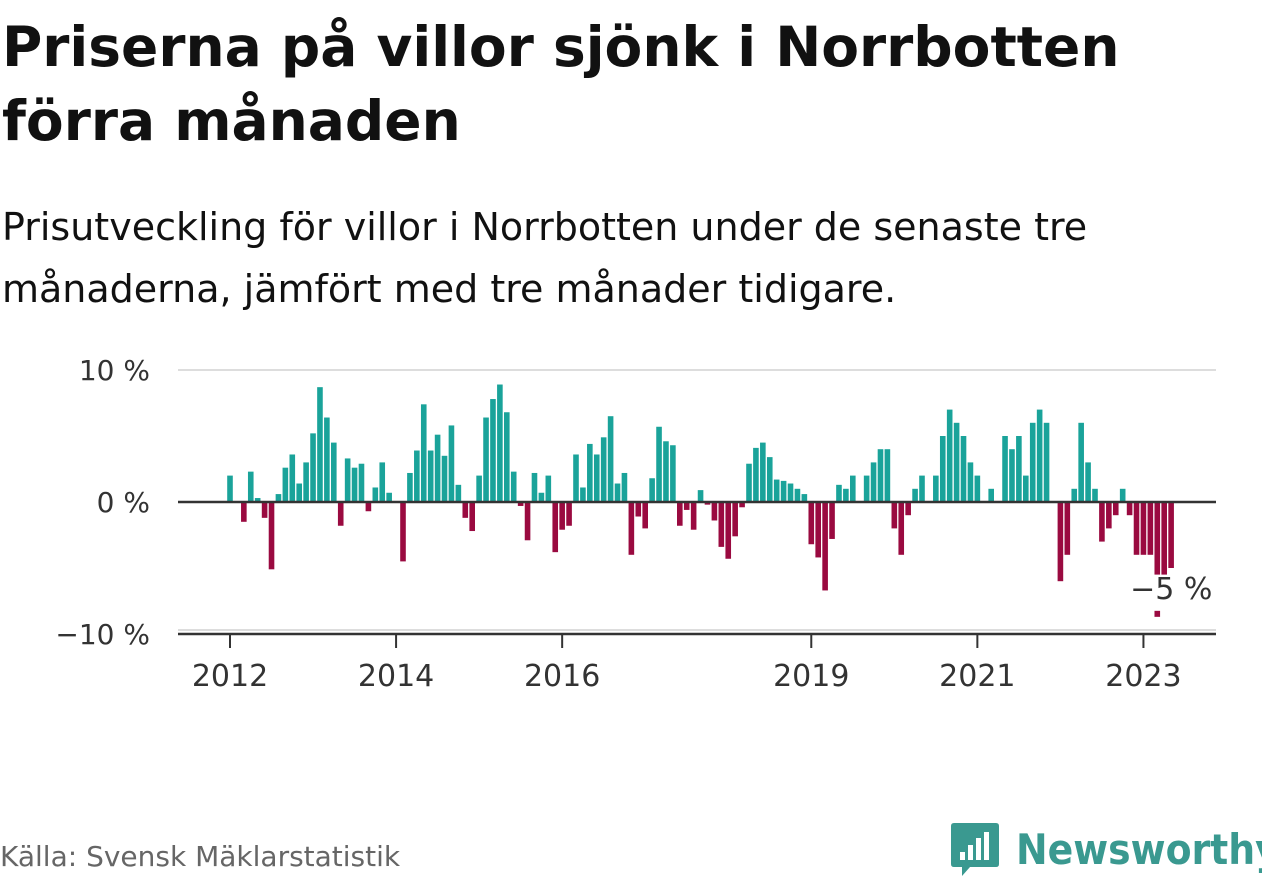  What do you see at coordinates (114, 370) in the screenshot?
I see `y-tick-label: 10 %` at bounding box center [114, 370].